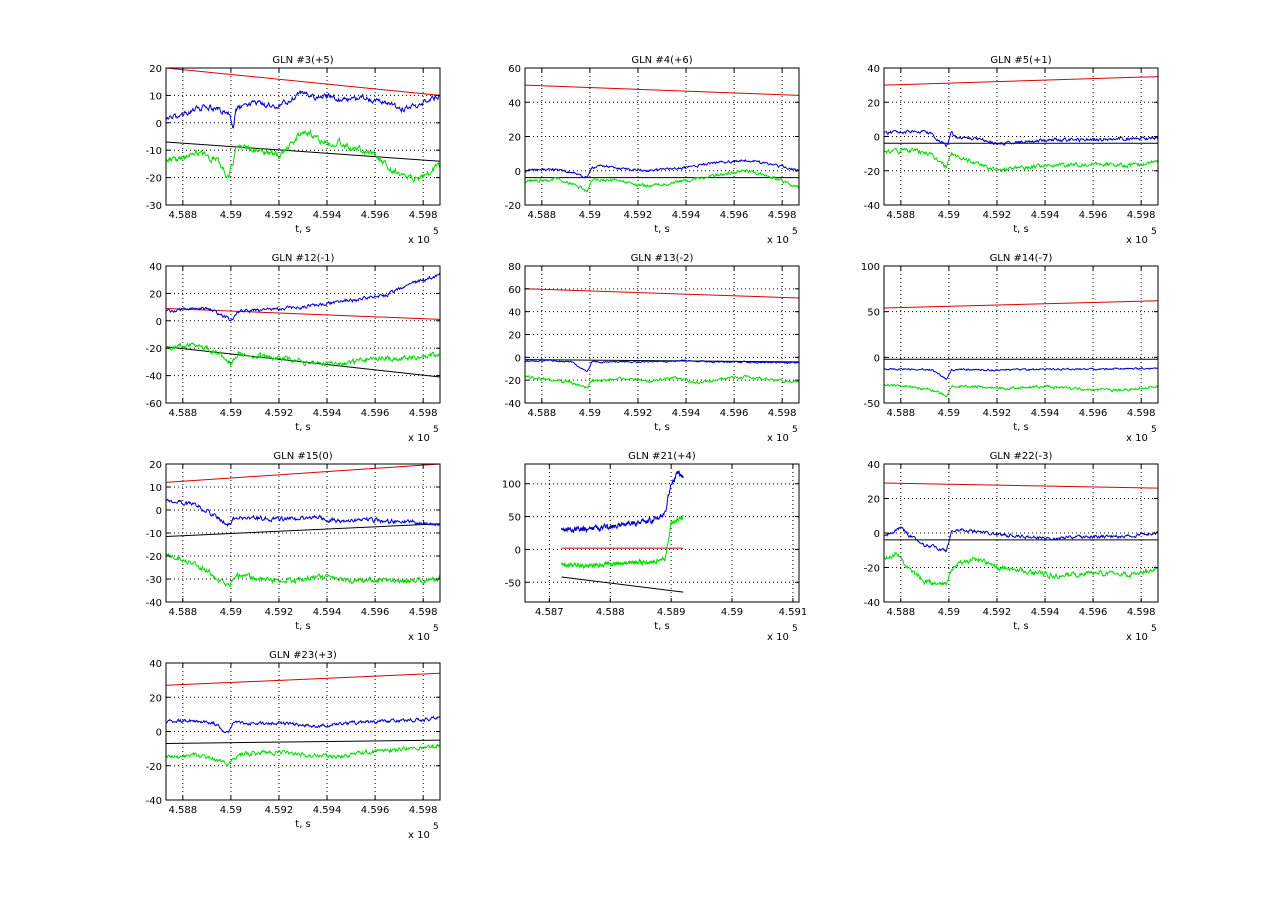  What do you see at coordinates (154, 151) in the screenshot?
I see `y-tick-label: -10` at bounding box center [154, 151].